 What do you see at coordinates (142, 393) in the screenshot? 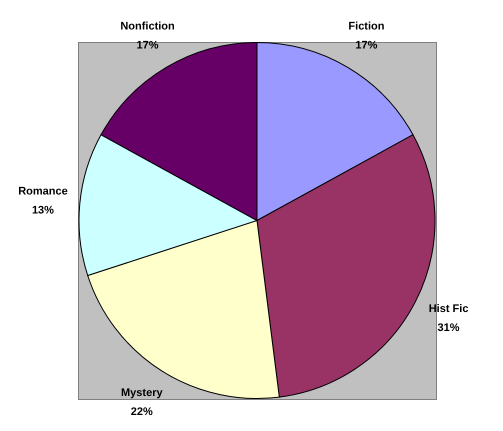
I see `slice-label: Mystery` at bounding box center [142, 393].